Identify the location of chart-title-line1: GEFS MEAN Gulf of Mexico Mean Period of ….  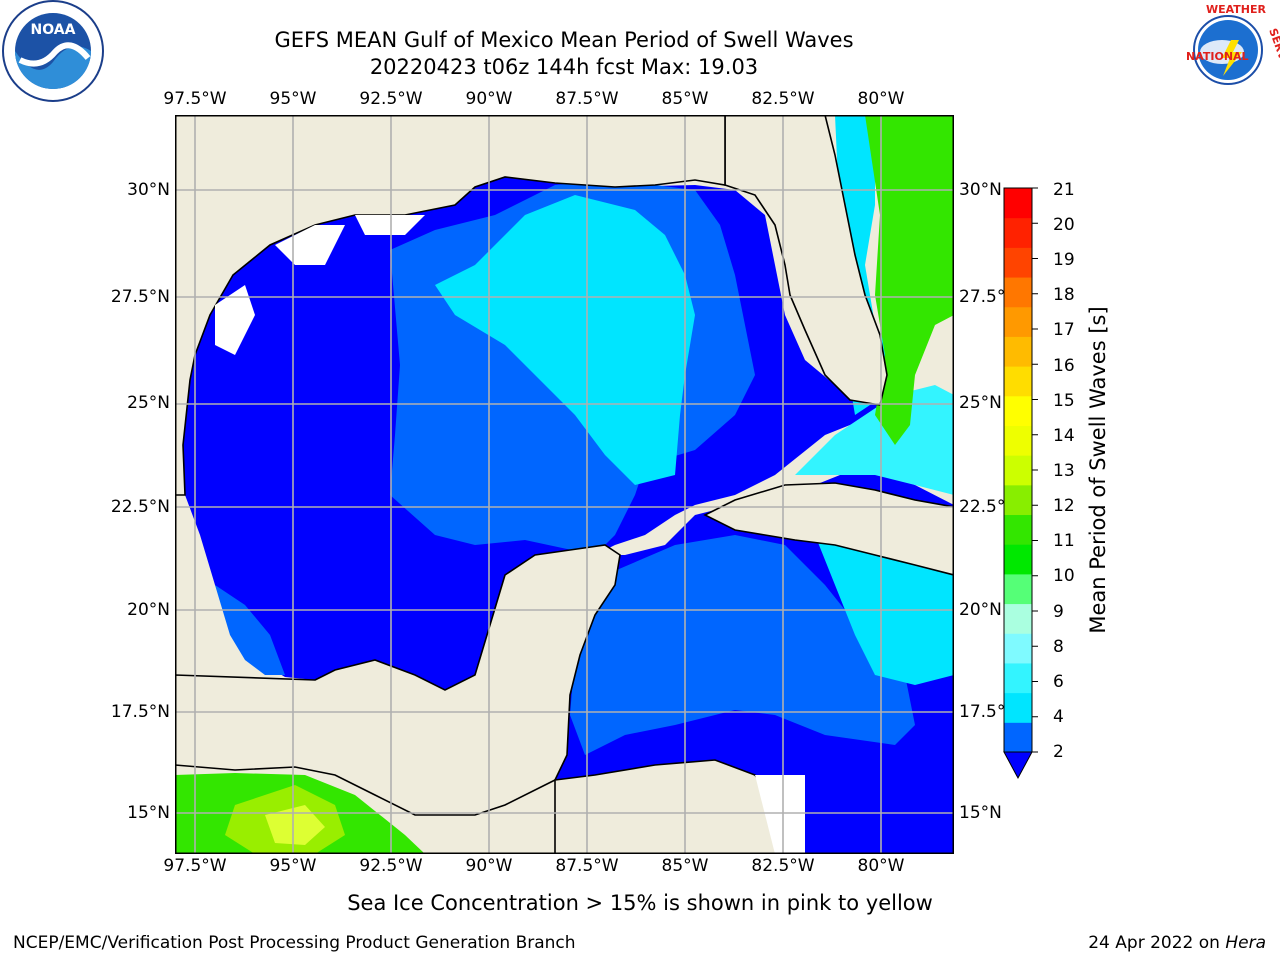
(564, 40).